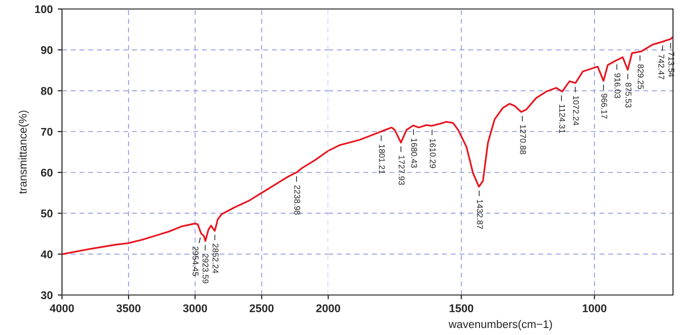 The height and width of the screenshot is (335, 680). What do you see at coordinates (604, 106) in the screenshot?
I see `annotation: 966.17` at bounding box center [604, 106].